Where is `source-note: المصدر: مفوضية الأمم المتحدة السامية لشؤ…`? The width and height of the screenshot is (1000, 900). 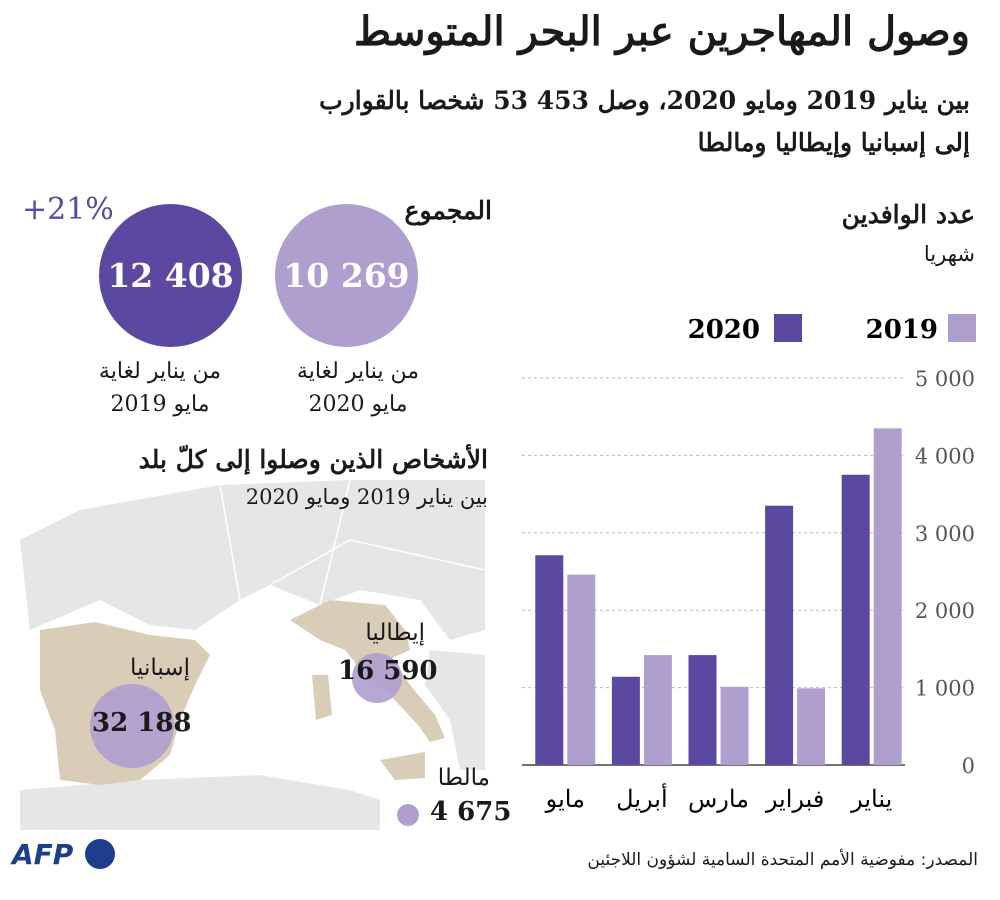 source-note: المصدر: مفوضية الأمم المتحدة السامية لشؤ… is located at coordinates (782, 860).